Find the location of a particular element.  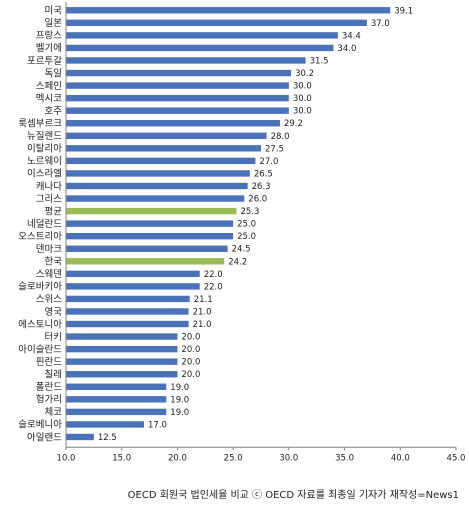

category-label: 프랑스 is located at coordinates (49, 36).